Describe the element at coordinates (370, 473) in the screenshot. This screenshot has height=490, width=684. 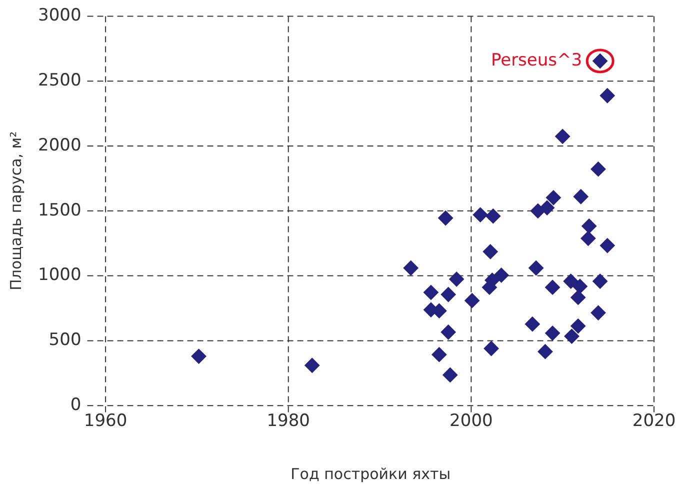
I see `x-axis-title: Год постройки яхты` at that location.